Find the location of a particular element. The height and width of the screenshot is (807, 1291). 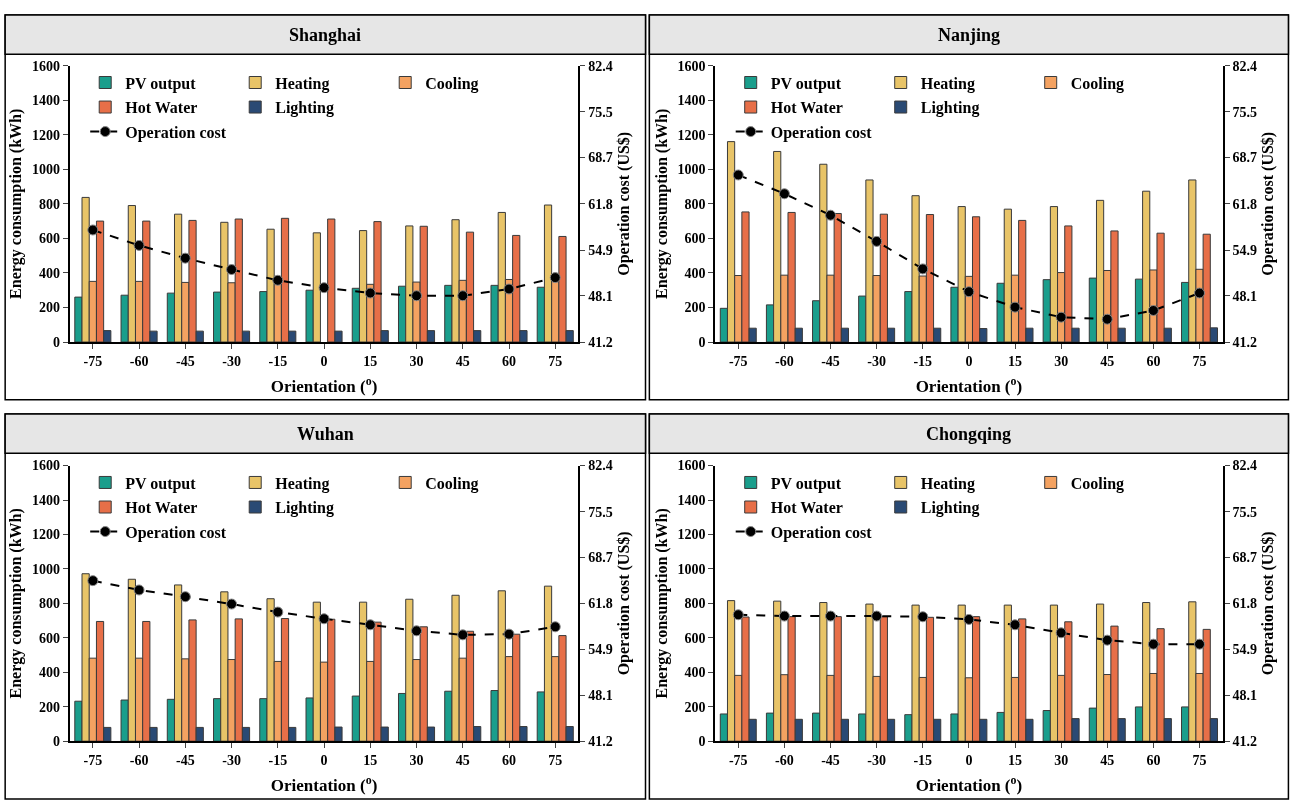

y2-axis-title: Operation cost (US$) is located at coordinates (623, 203).